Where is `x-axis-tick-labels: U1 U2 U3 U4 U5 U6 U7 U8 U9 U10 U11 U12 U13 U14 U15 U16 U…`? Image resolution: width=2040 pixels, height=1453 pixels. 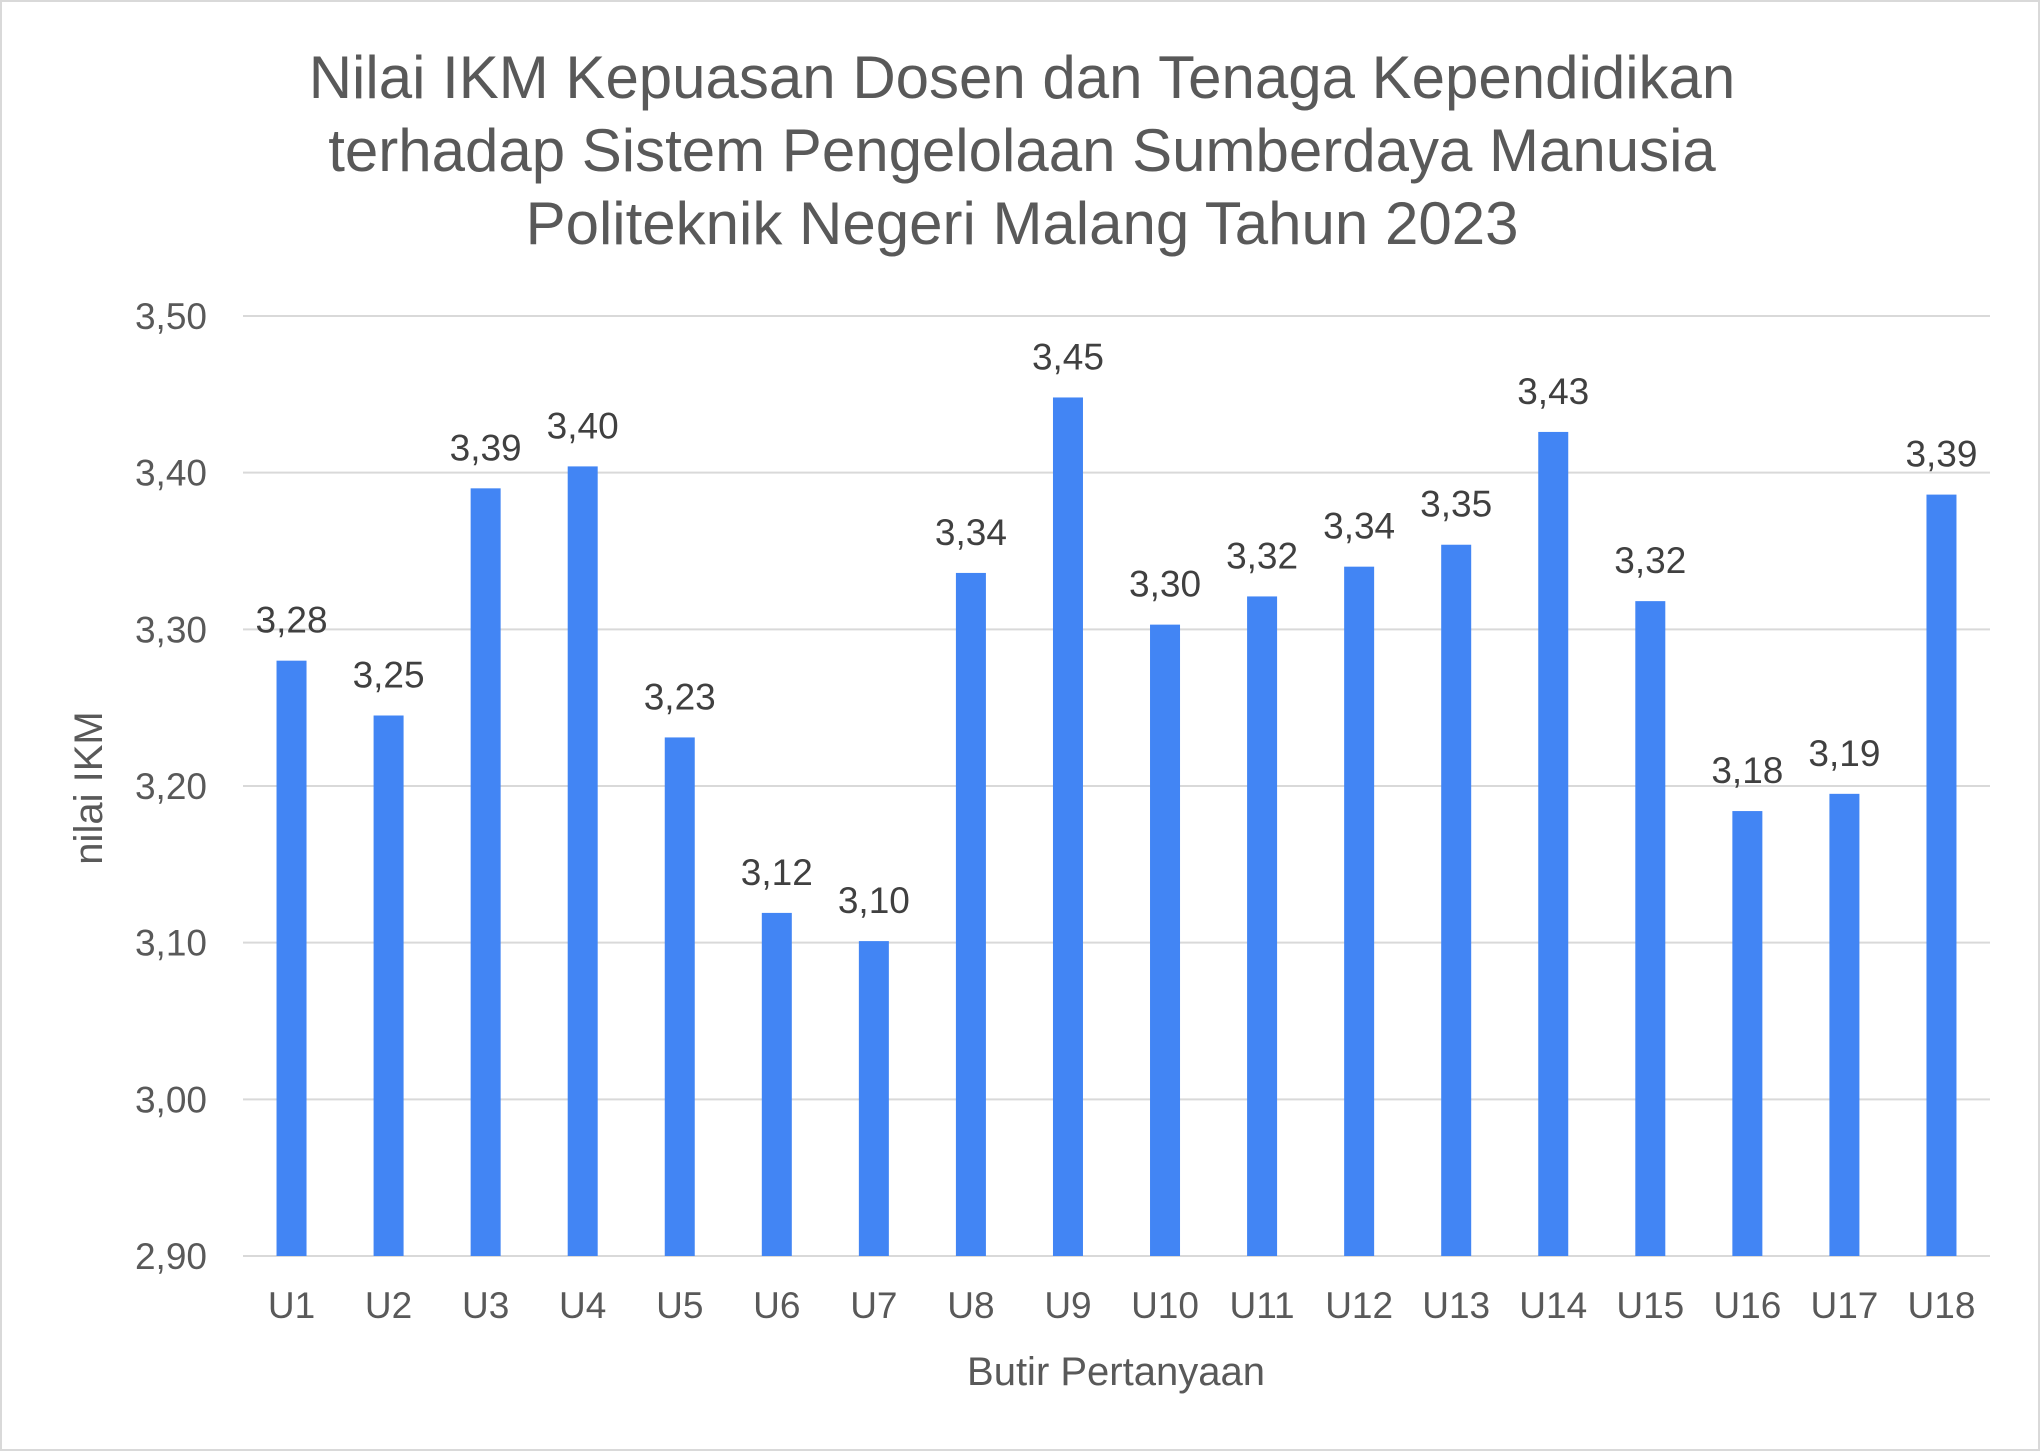
x-axis-tick-labels: U1 U2 U3 U4 U5 U6 U7 U8 U9 U10 U11 U12 U13 U14 U15 U16 U… is located at coordinates (1122, 1305).